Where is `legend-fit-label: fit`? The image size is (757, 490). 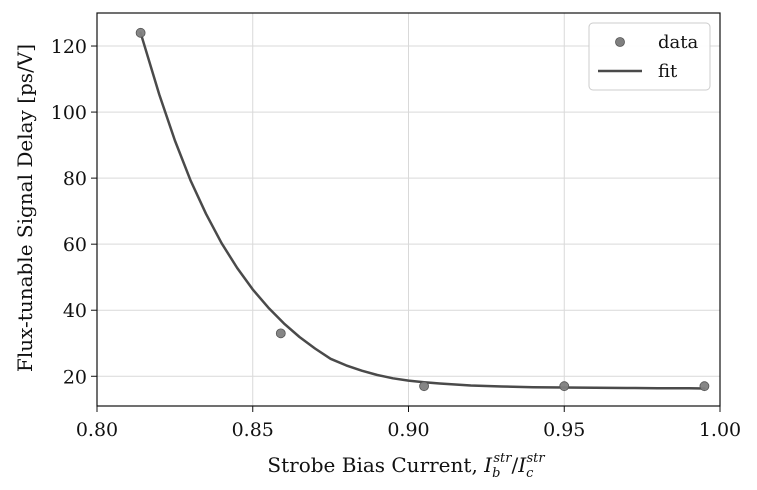
legend-fit-label: fit is located at coordinates (668, 71).